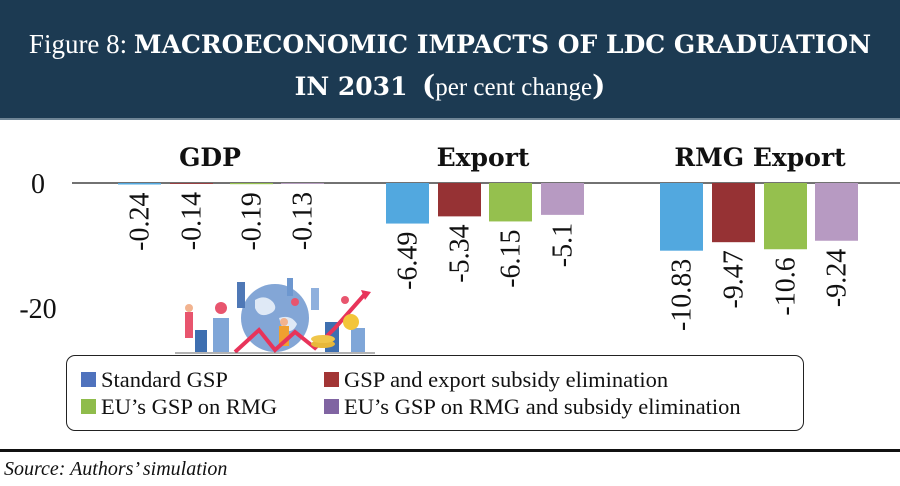  I want to click on legend-item-eu-gsp-rmg-subsidy: EU’s GSP on RMG and subsidy elimination, so click(532, 407).